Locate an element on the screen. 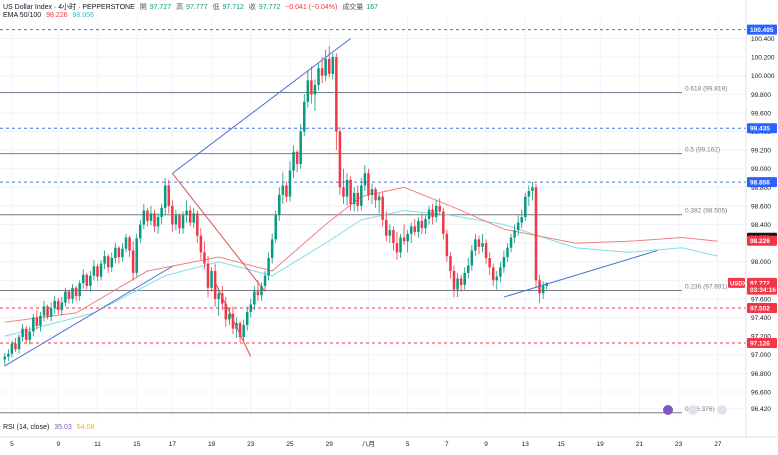 The width and height of the screenshot is (778, 455). symbol-title: US Dollar Index · 4小时 · PEPPERSTONE is located at coordinates (69, 7).